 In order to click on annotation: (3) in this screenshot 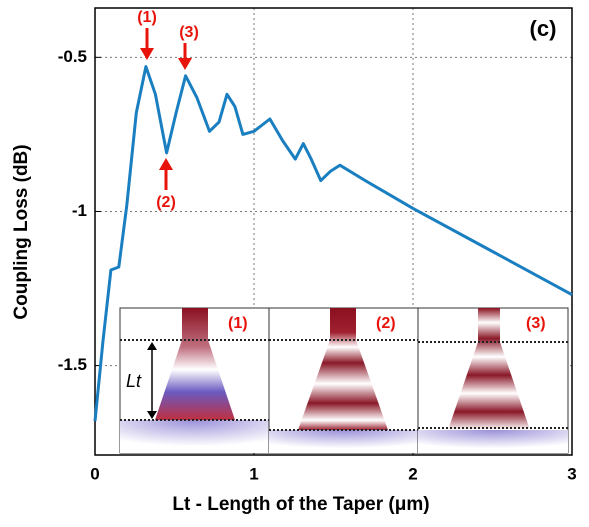, I will do `click(189, 32)`.